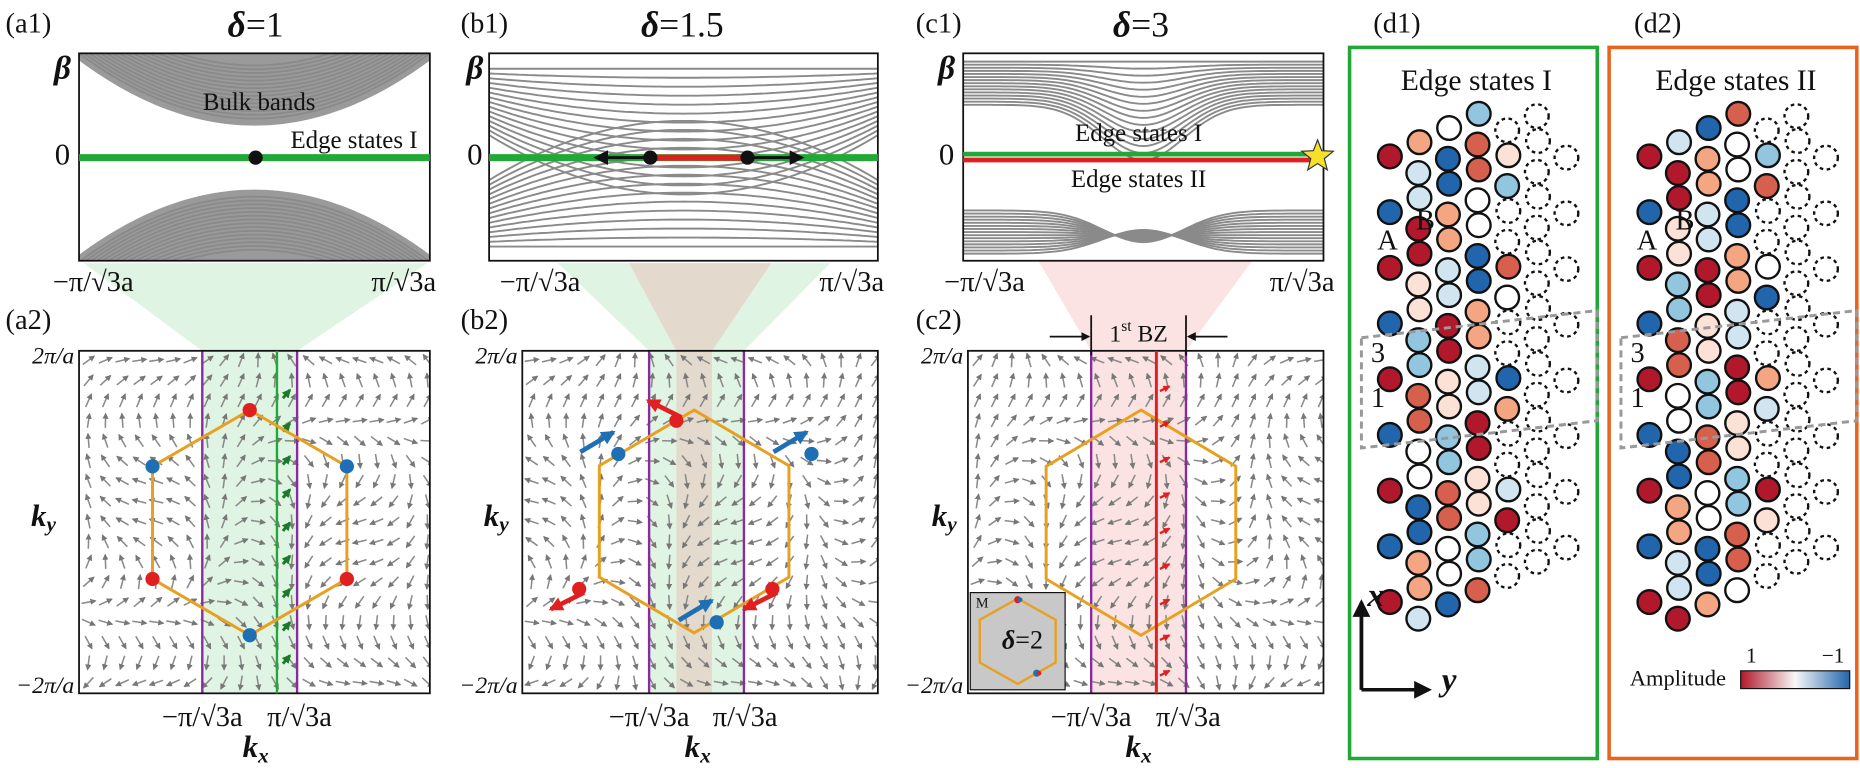  What do you see at coordinates (1017, 641) in the screenshot?
I see `inset-zone` at bounding box center [1017, 641].